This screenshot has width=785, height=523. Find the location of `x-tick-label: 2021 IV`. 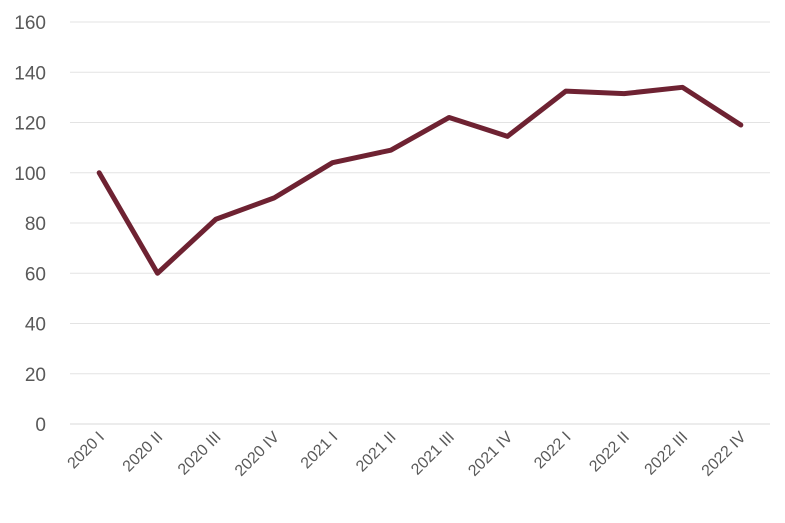

x-tick-label: 2021 IV is located at coordinates (490, 454).